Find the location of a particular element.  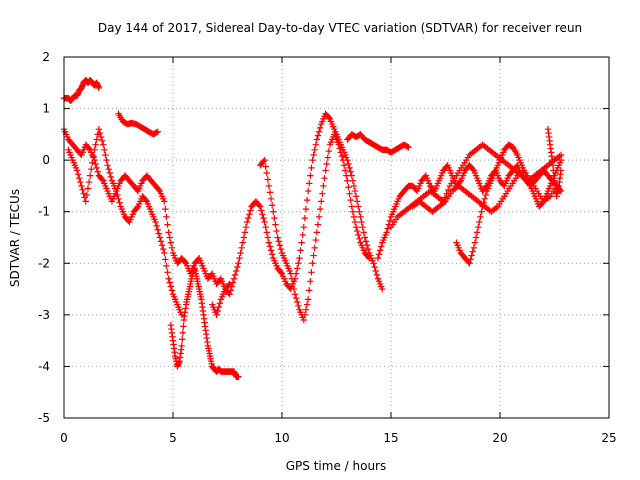

x-tick-label: 5 is located at coordinates (173, 438).